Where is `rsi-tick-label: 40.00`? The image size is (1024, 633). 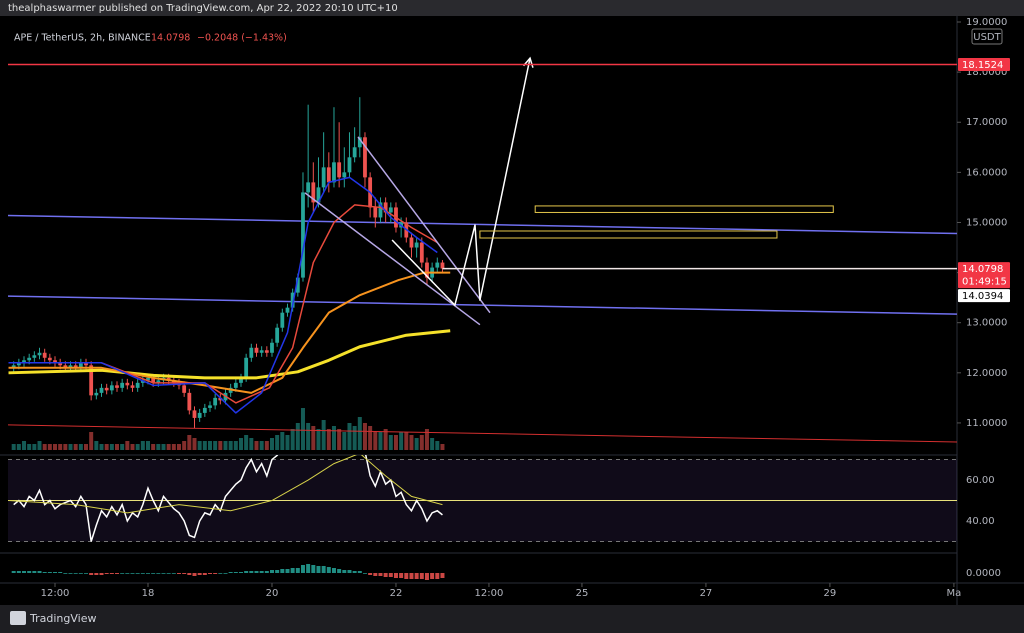 rsi-tick-label: 40.00 is located at coordinates (980, 521).